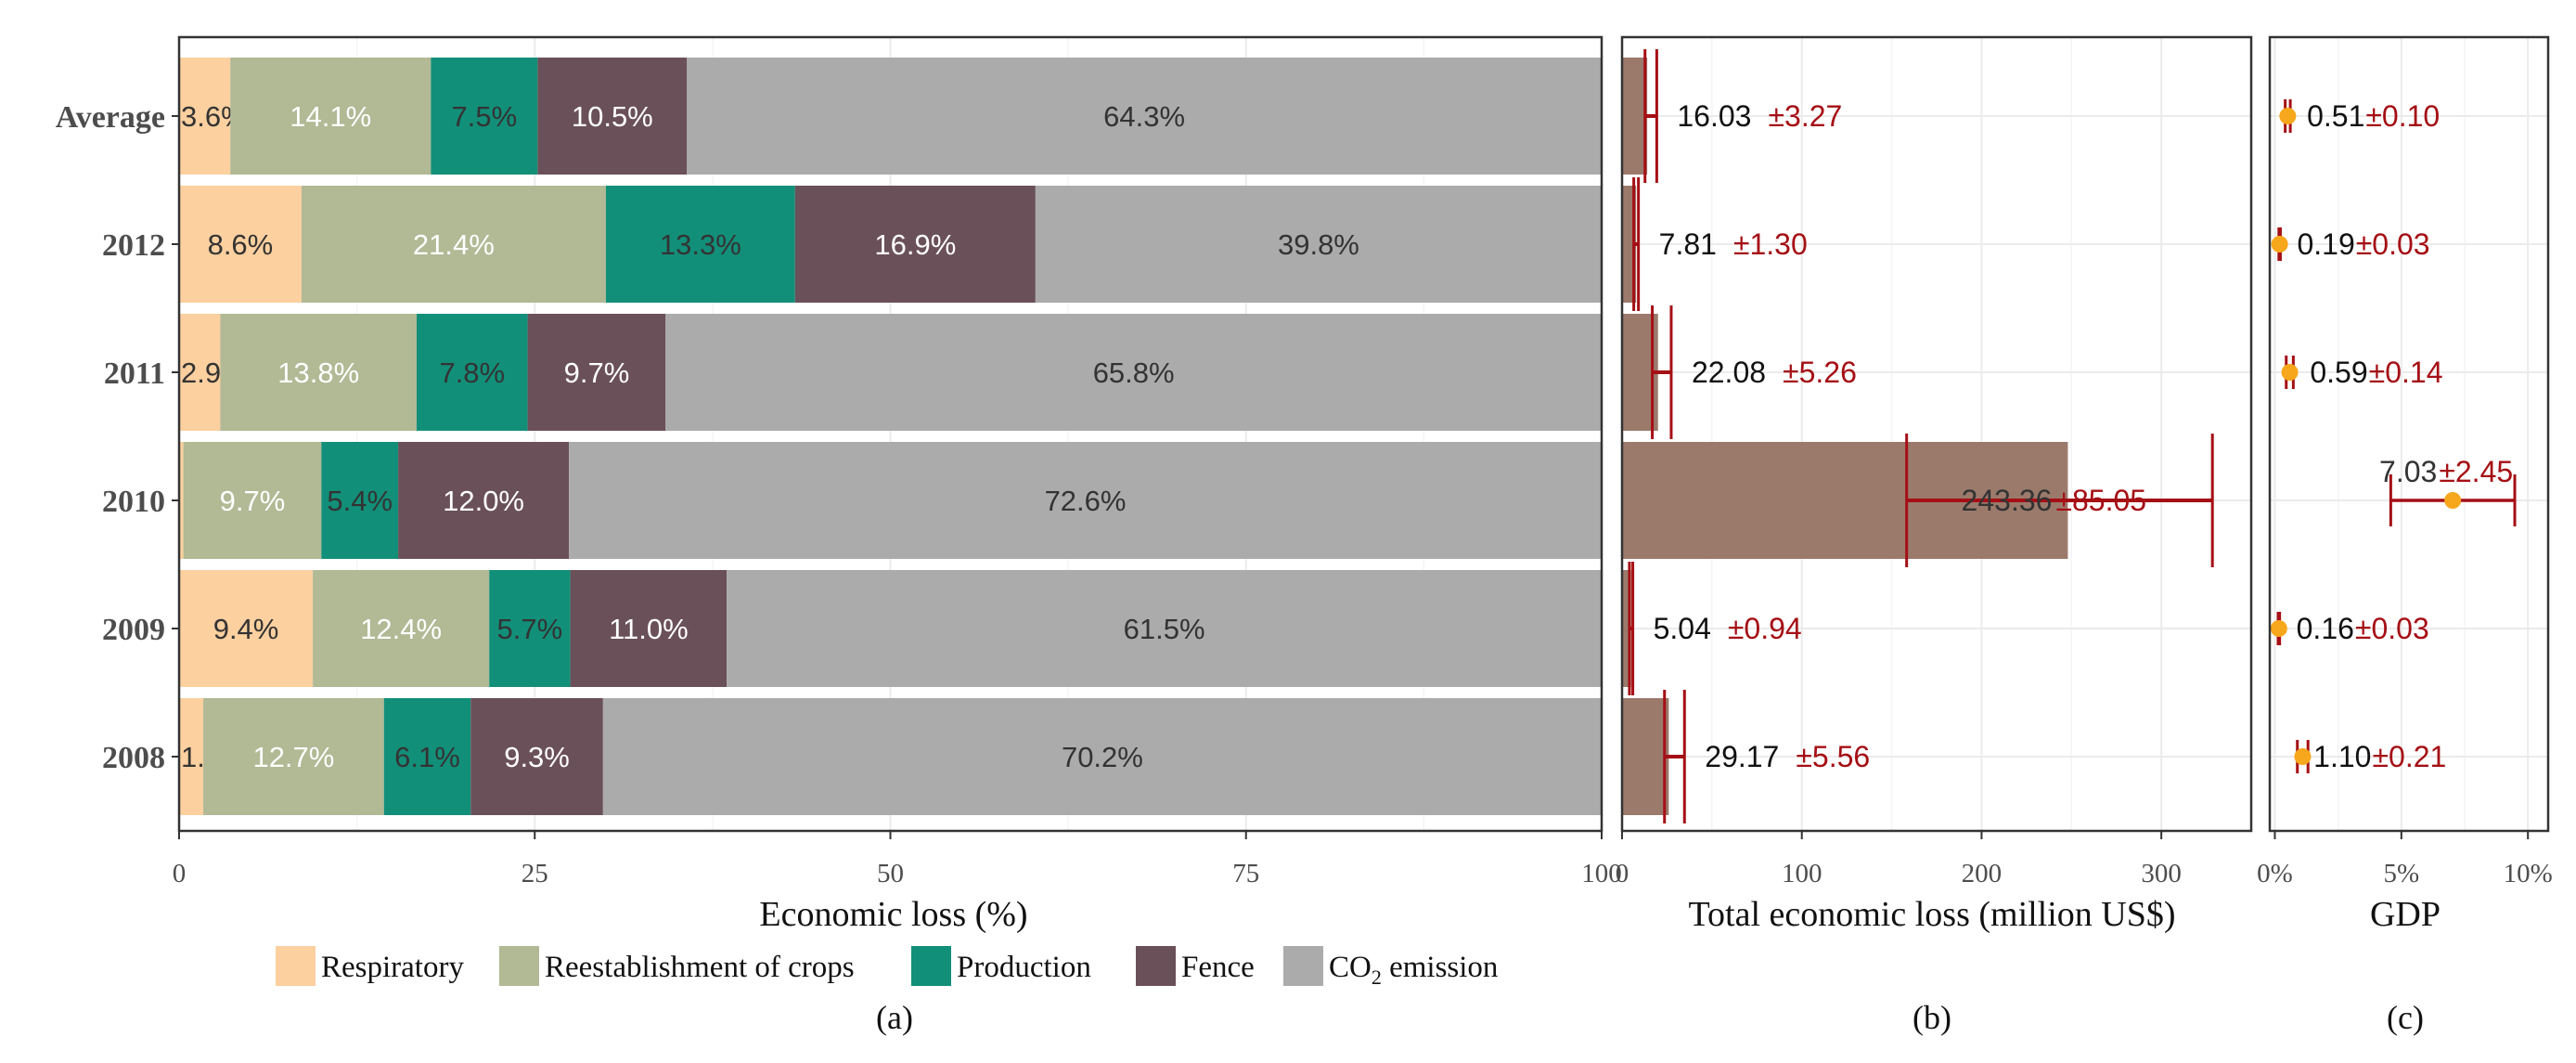 The height and width of the screenshot is (1063, 2576). What do you see at coordinates (1441, 967) in the screenshot?
I see `legend-co2-rest: emission` at bounding box center [1441, 967].